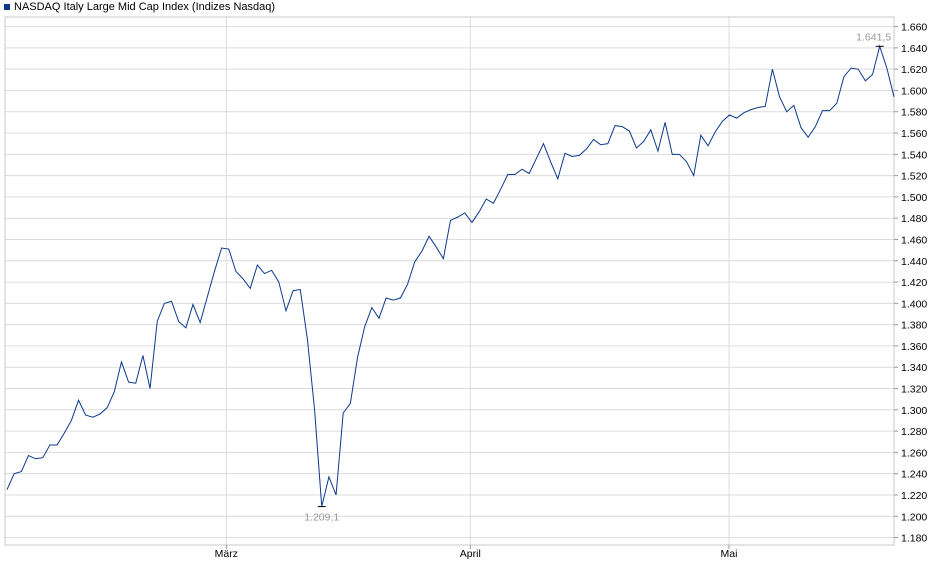 The image size is (940, 579). What do you see at coordinates (914, 347) in the screenshot?
I see `y-tick-label: 1.360` at bounding box center [914, 347].